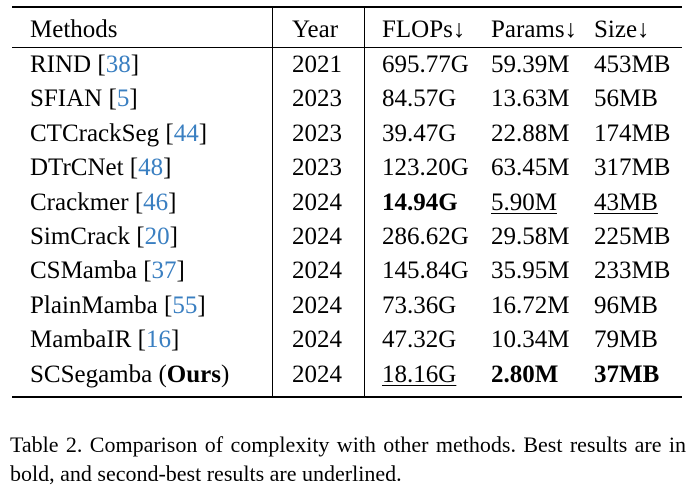 The image size is (696, 491). What do you see at coordinates (425, 270) in the screenshot?
I see `table-cell-flops: 145.84G` at bounding box center [425, 270].